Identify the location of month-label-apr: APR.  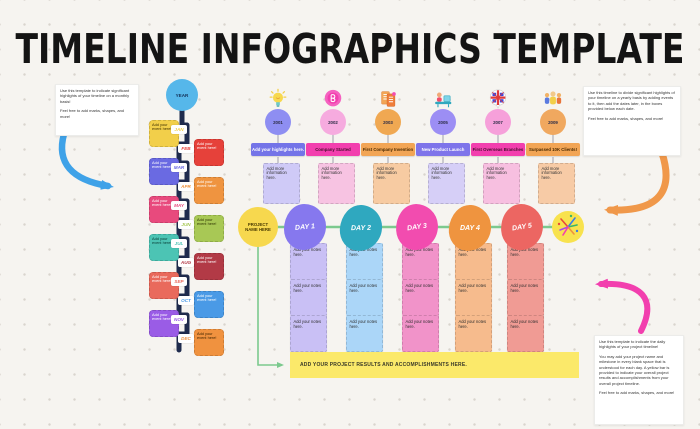
(186, 186).